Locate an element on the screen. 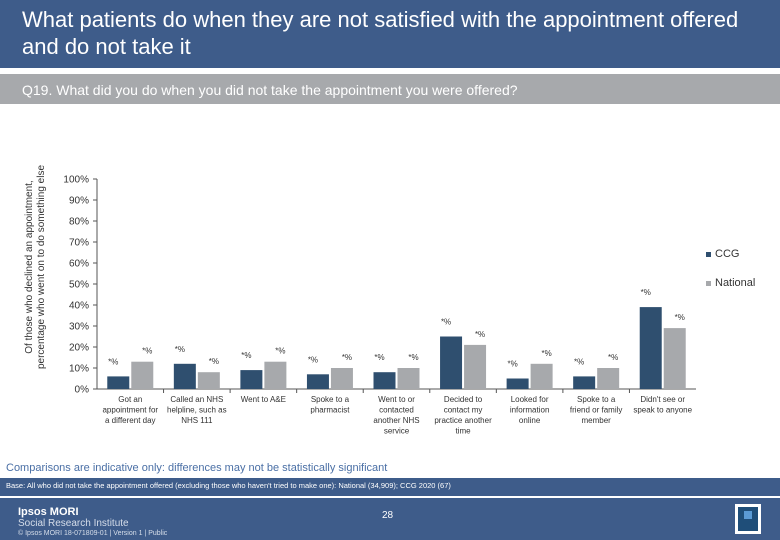 The height and width of the screenshot is (540, 780). legend-item-ccg: CCG is located at coordinates (722, 254).